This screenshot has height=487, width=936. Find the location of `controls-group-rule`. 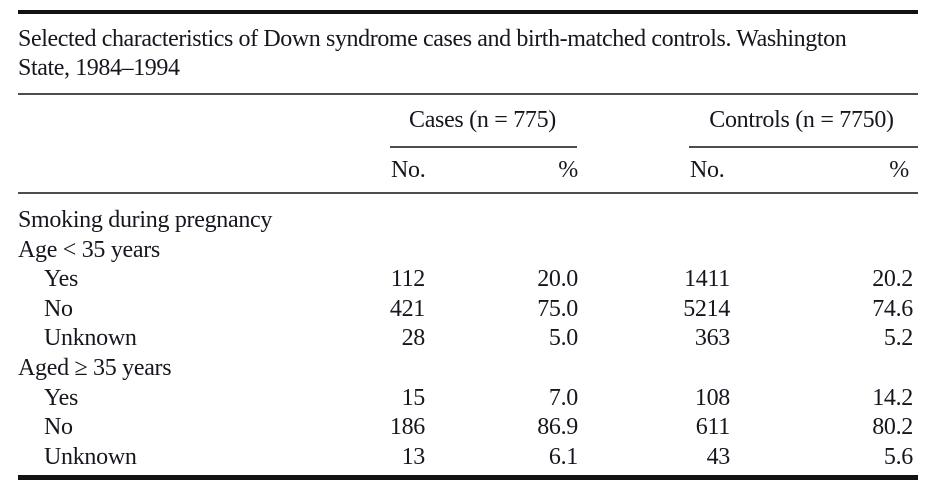

controls-group-rule is located at coordinates (803, 147).